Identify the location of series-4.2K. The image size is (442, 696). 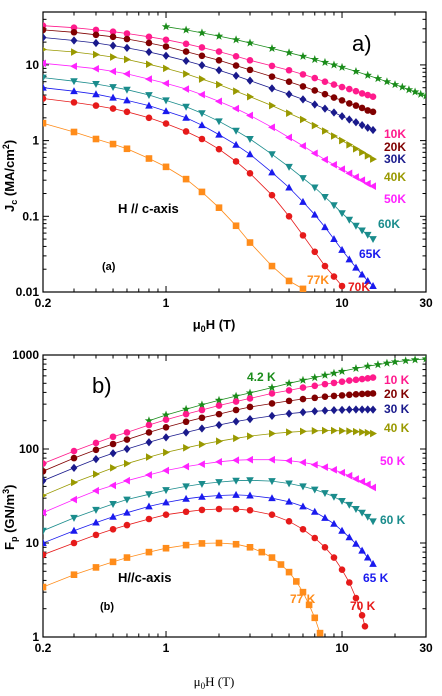
(285, 390).